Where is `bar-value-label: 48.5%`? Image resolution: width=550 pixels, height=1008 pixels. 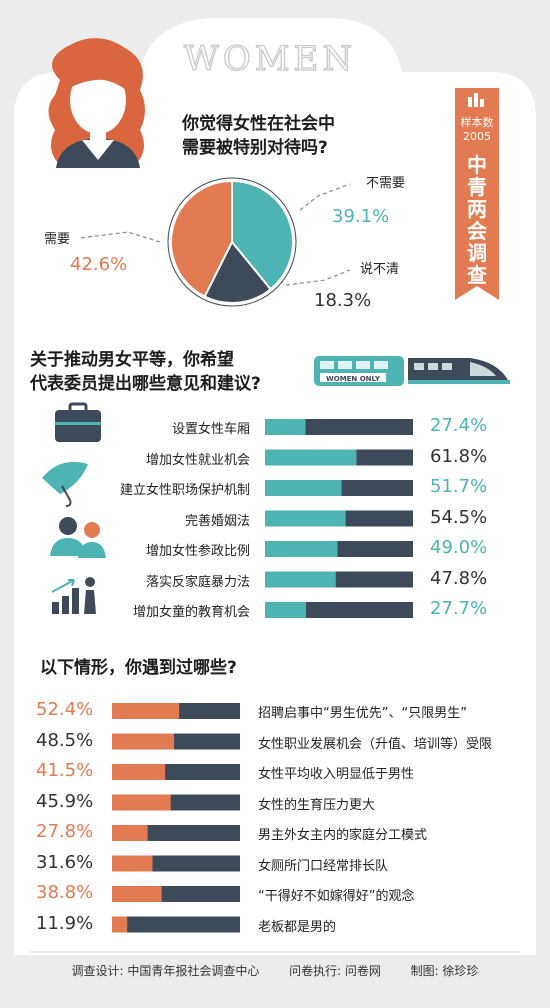
bar-value-label: 48.5% is located at coordinates (65, 740).